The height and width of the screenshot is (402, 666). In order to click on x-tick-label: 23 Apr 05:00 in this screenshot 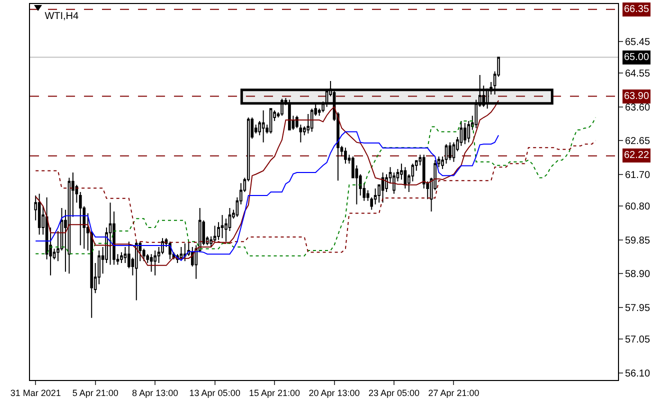, I will do `click(394, 393)`.